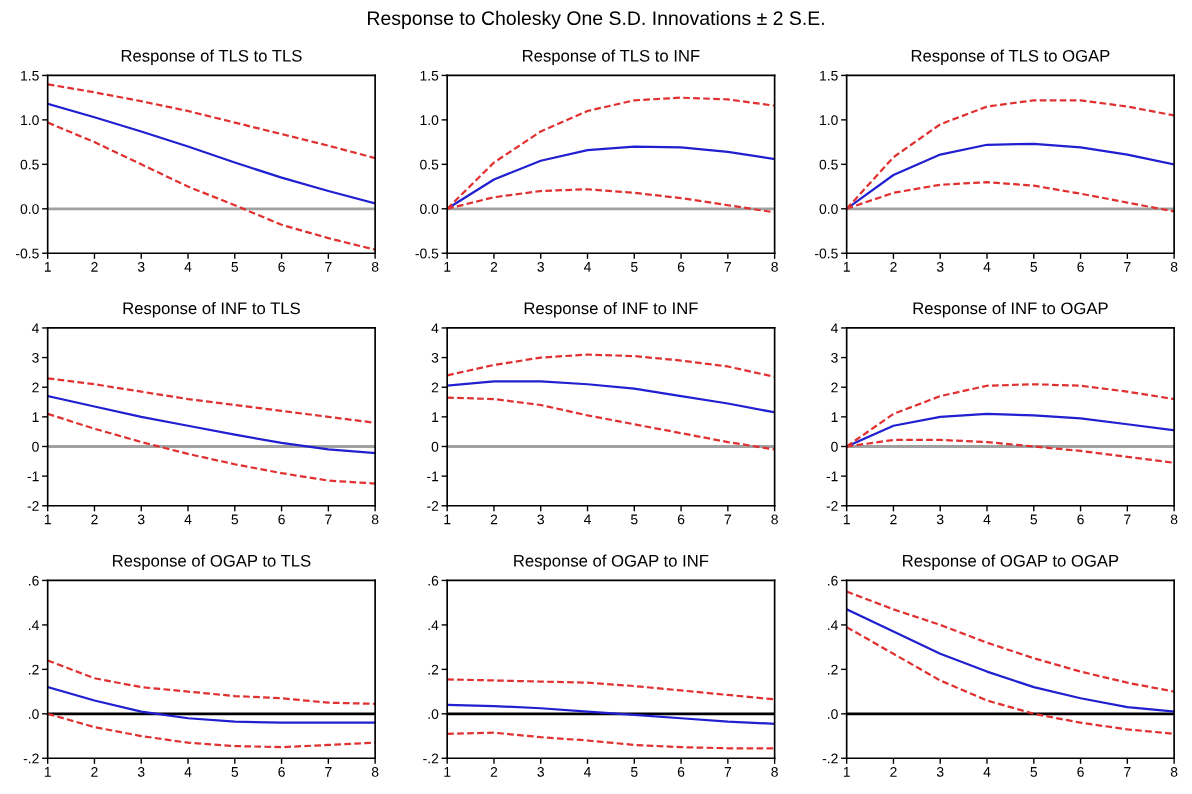 The height and width of the screenshot is (794, 1192). What do you see at coordinates (1011, 562) in the screenshot?
I see `chart-title: Response of OGAP to OGAP` at bounding box center [1011, 562].